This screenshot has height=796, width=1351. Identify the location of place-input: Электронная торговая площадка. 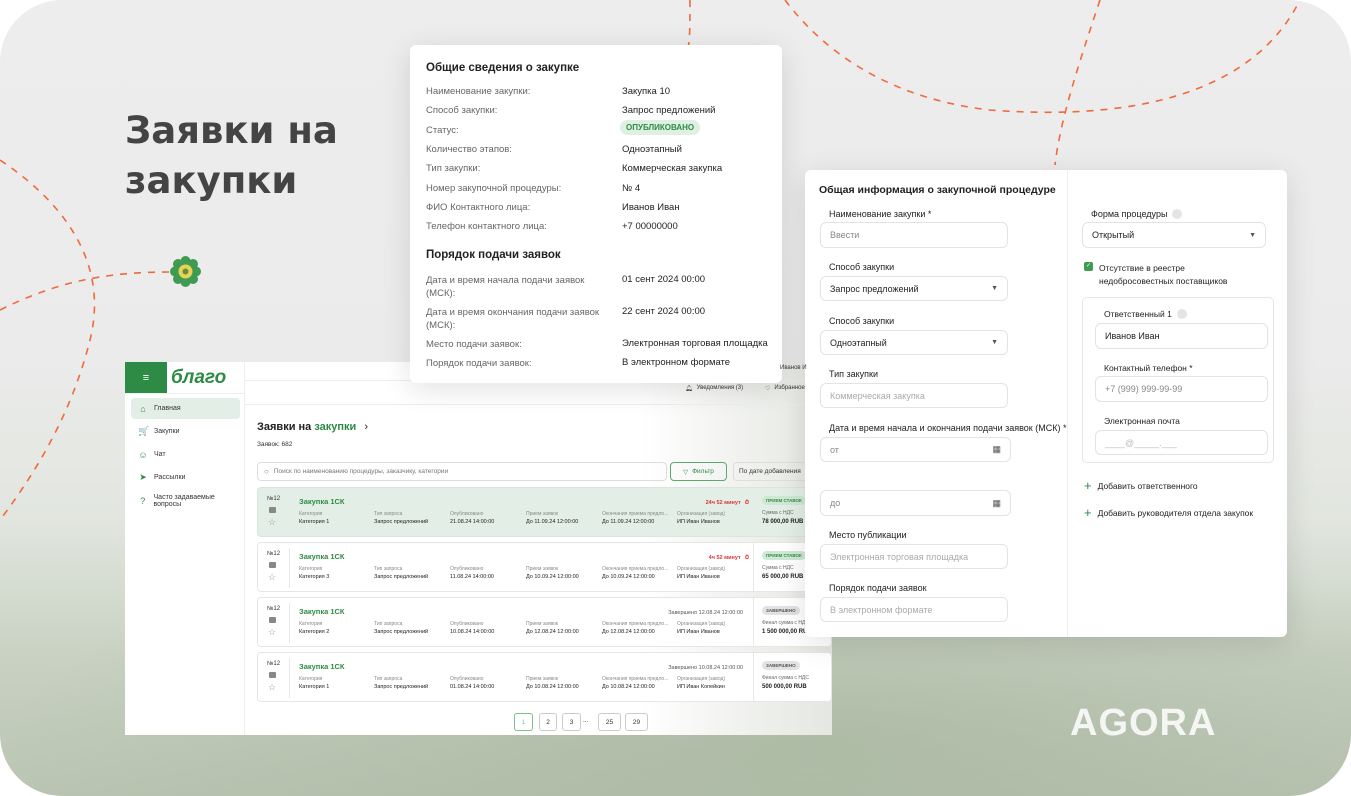
(914, 556).